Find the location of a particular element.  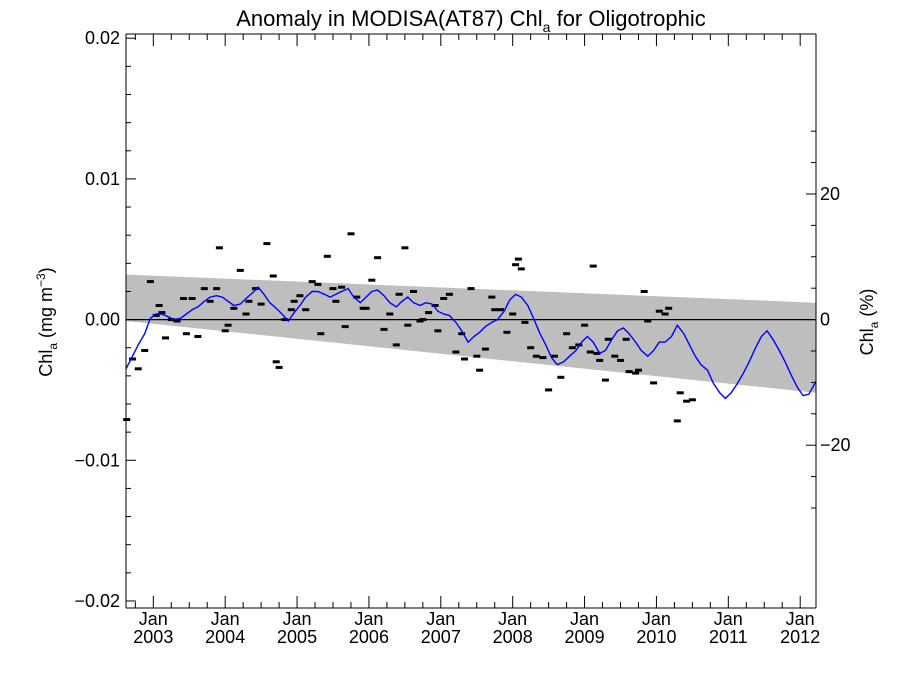

x-tick-year-label: 2005 is located at coordinates (297, 637).